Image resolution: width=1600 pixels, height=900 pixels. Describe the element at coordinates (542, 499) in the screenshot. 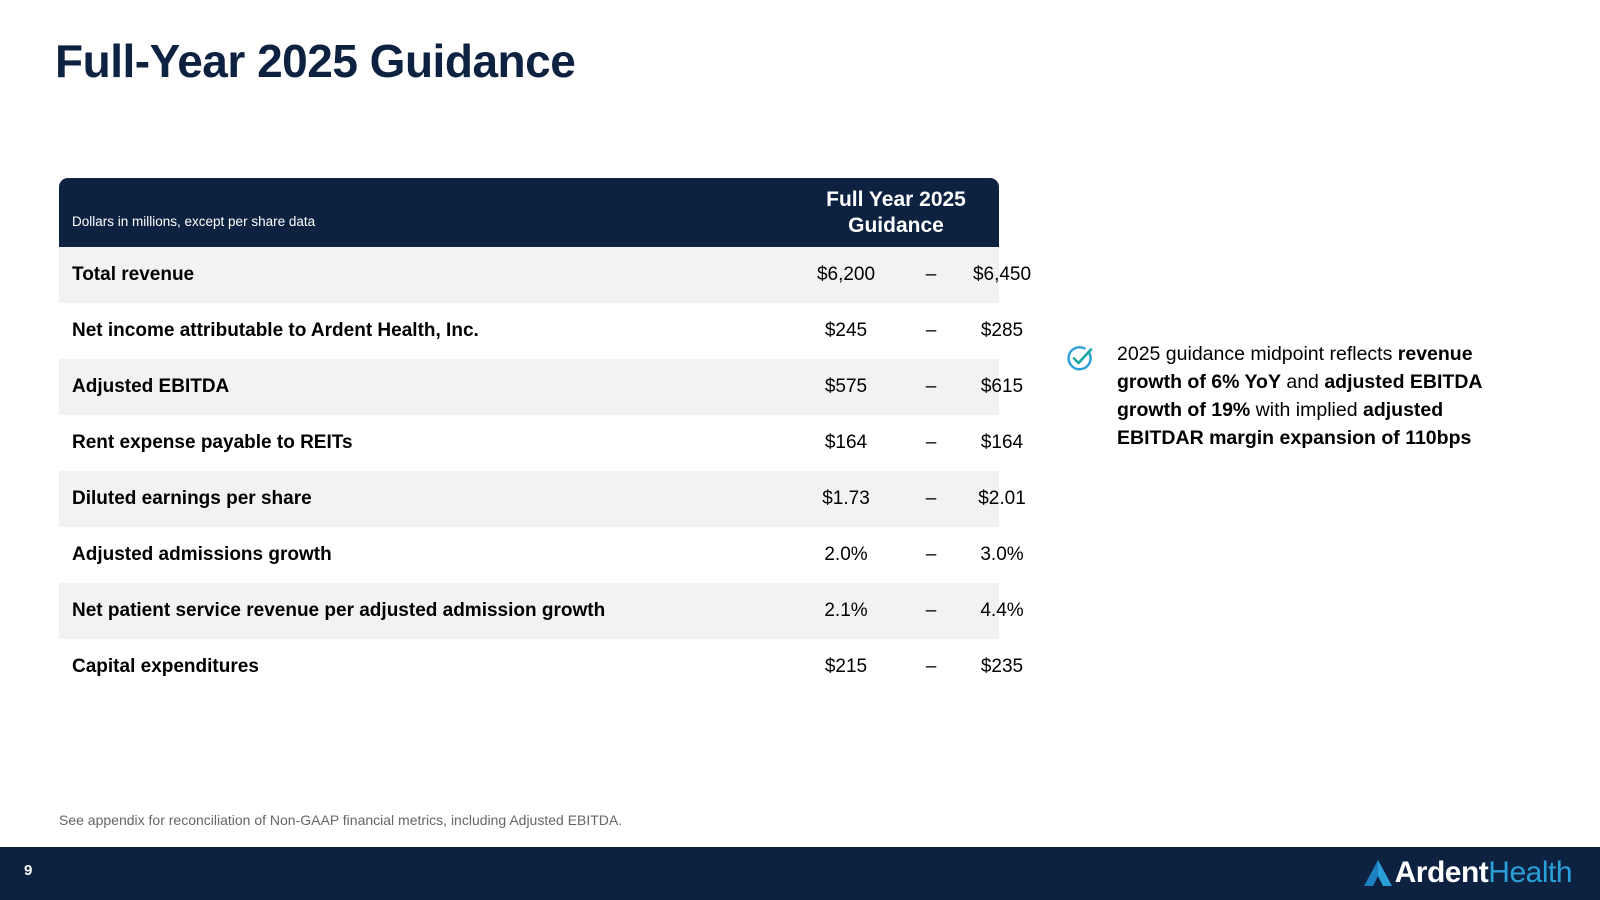

I see `table-row: Diluted earnings per share $1.73 – $2.01` at that location.